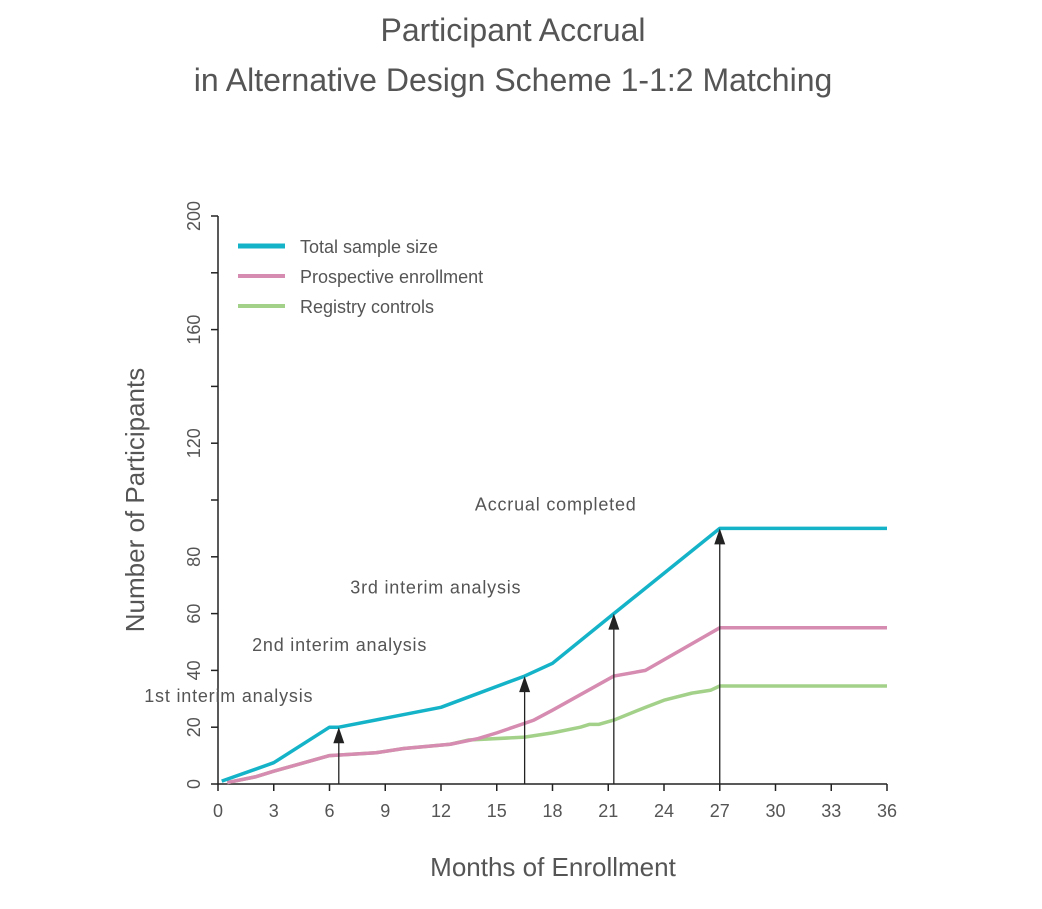  What do you see at coordinates (135, 500) in the screenshot?
I see `y-axis-label: Number of Participants` at bounding box center [135, 500].